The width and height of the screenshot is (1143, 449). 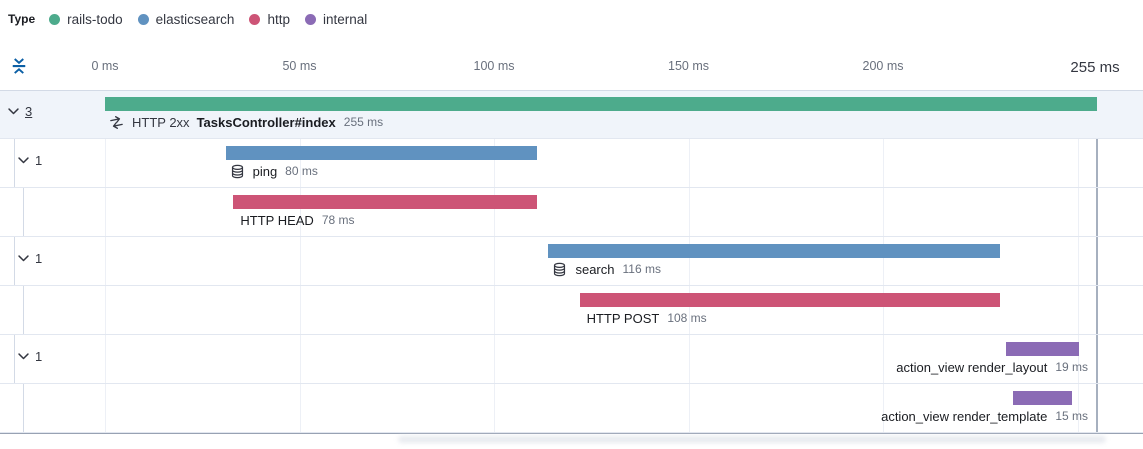 I want to click on axis-bottom-border, so click(x=571, y=90).